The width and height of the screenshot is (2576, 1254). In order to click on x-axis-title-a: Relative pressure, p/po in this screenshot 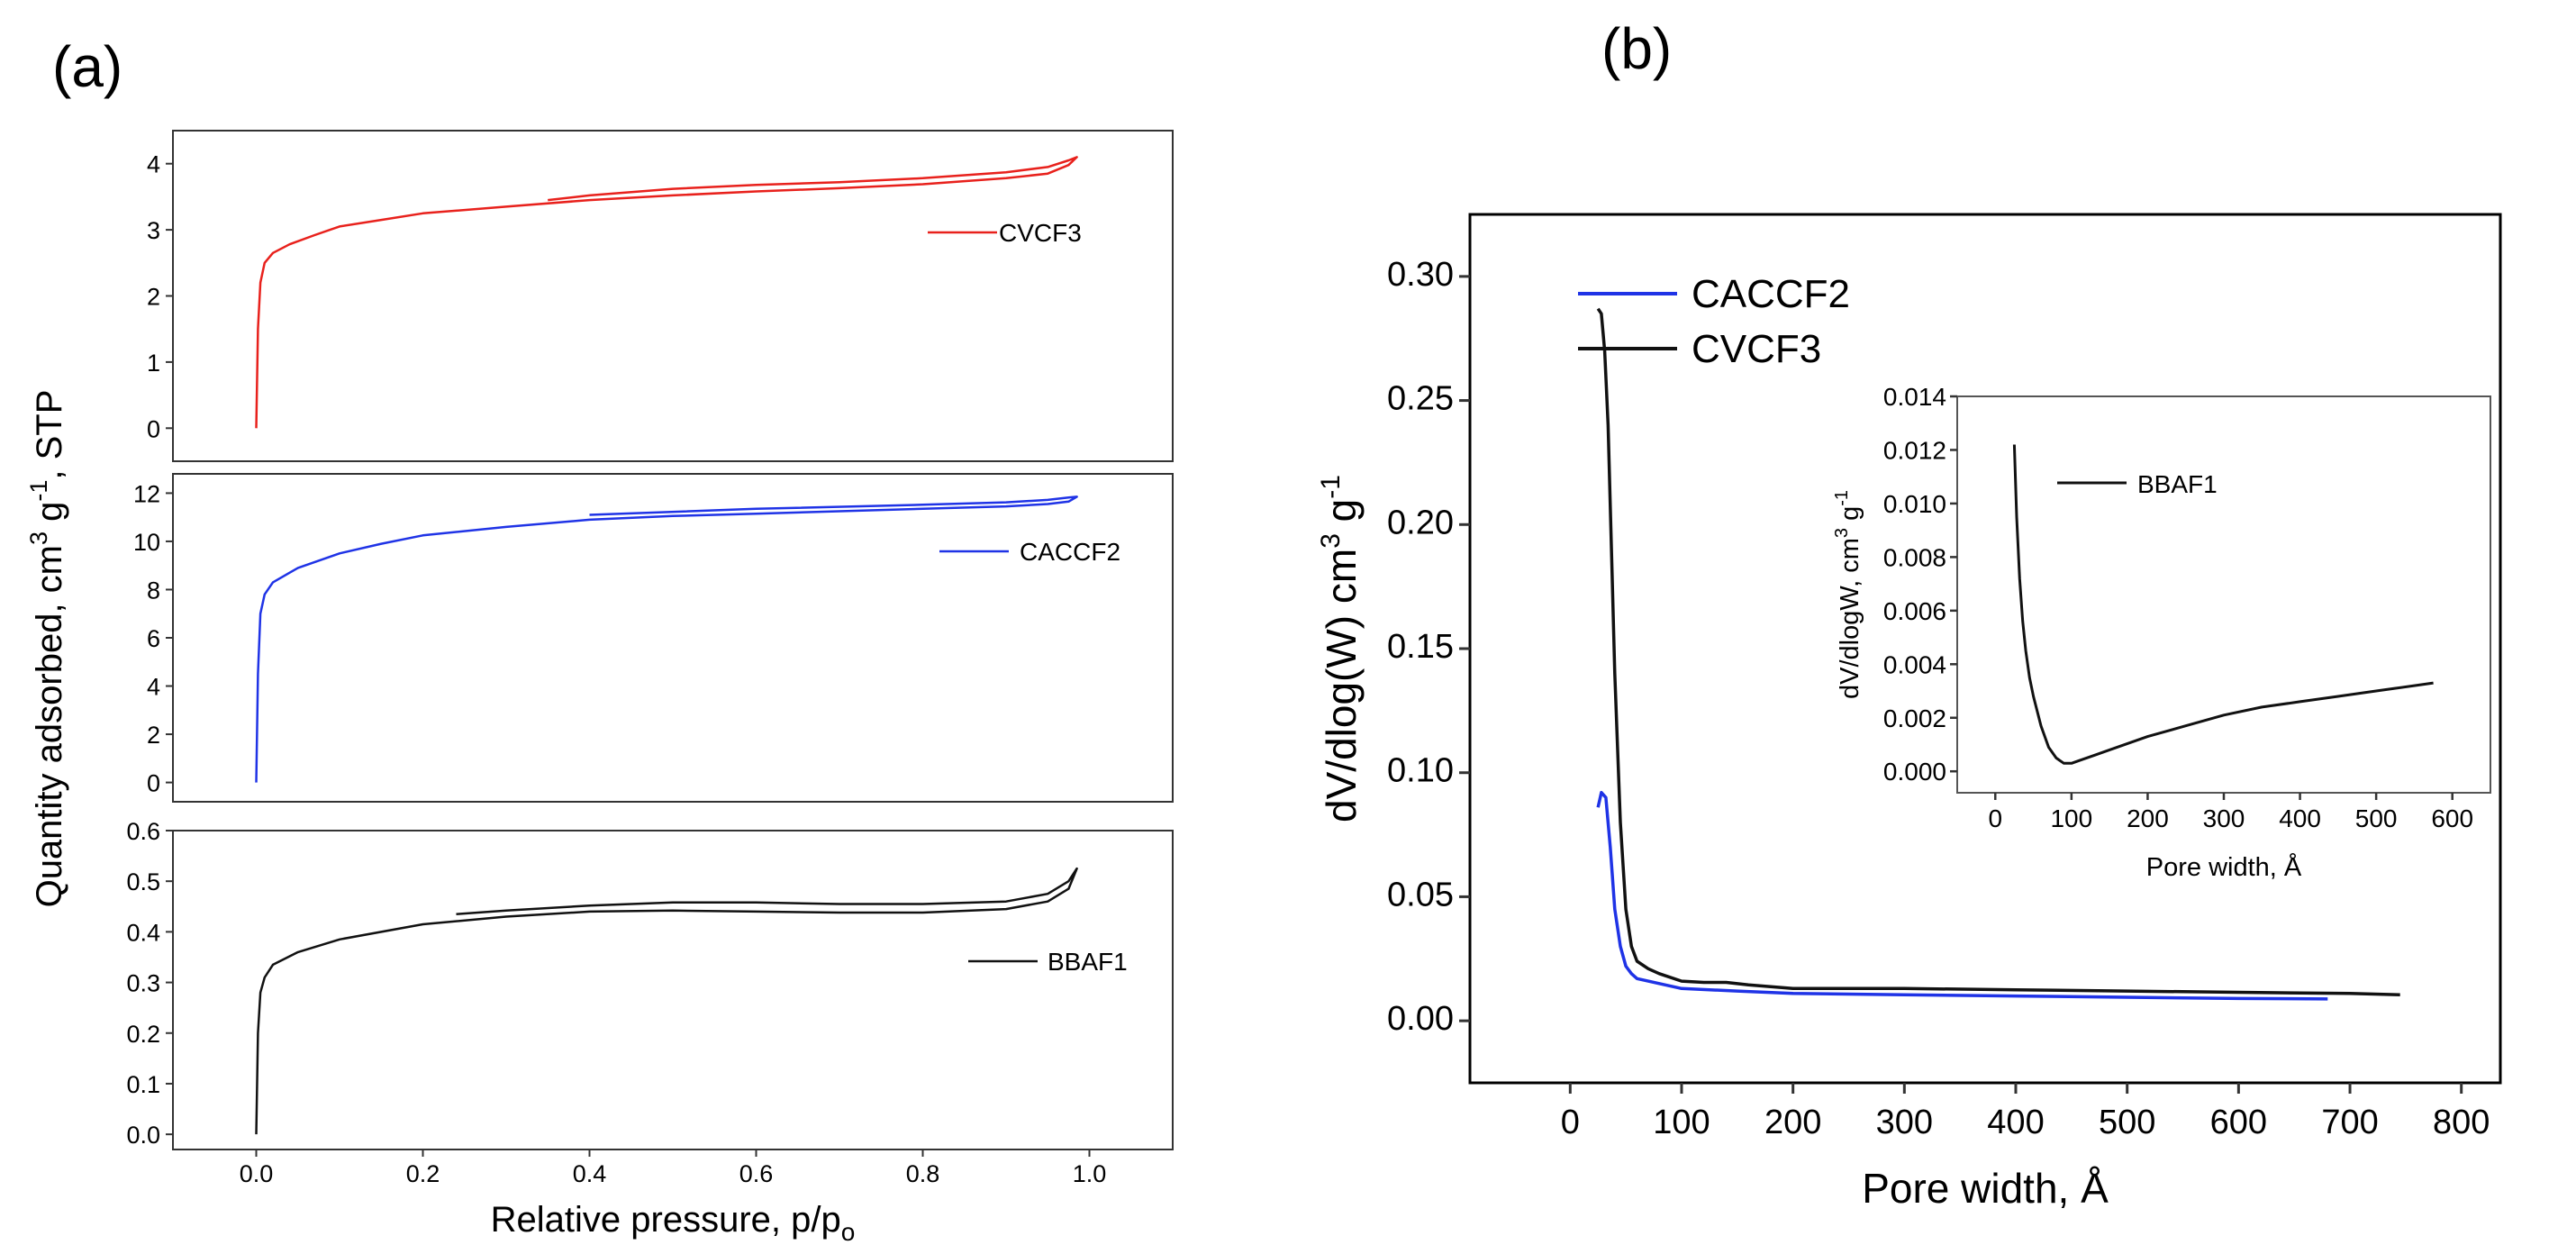, I will do `click(673, 1223)`.